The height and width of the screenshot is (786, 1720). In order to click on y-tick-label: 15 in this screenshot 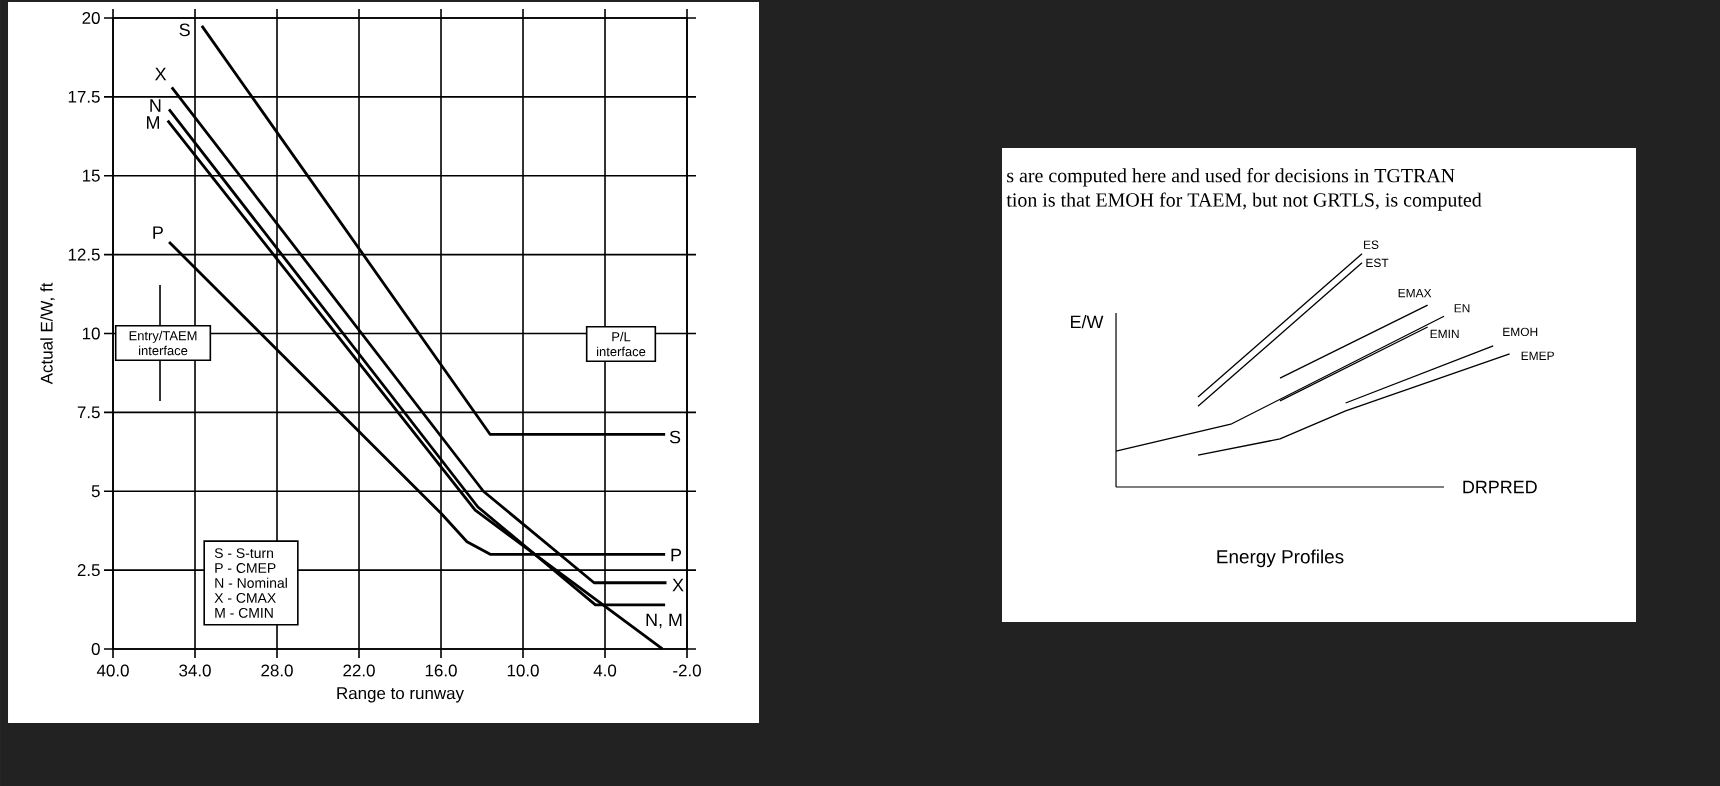, I will do `click(91, 175)`.